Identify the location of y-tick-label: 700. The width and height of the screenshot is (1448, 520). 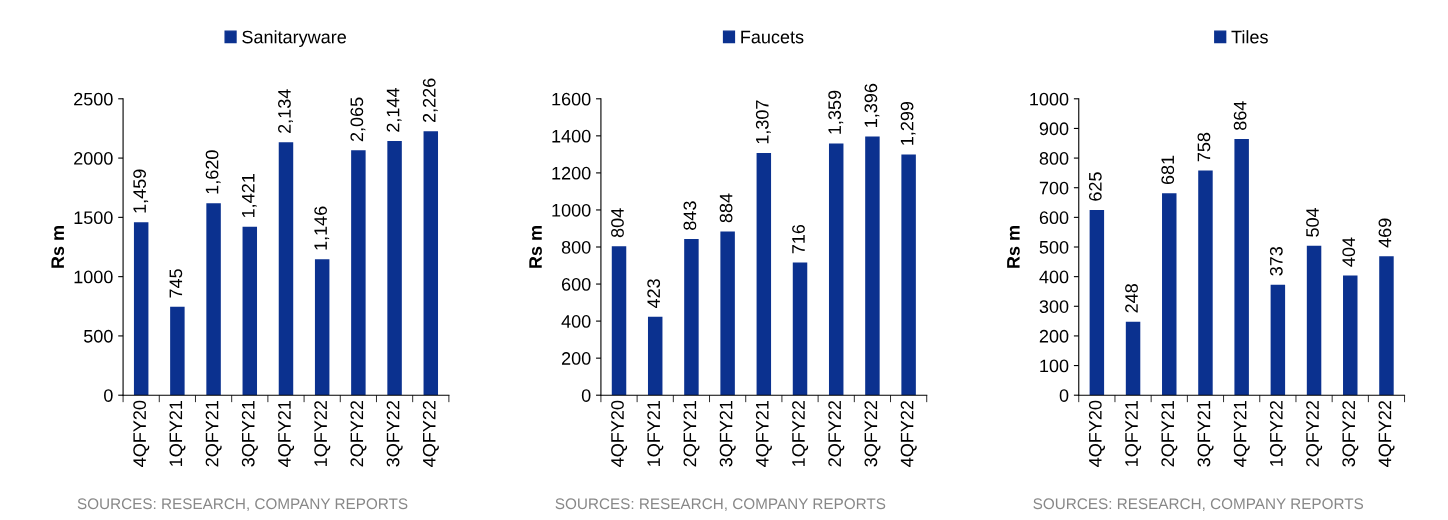
(1054, 188).